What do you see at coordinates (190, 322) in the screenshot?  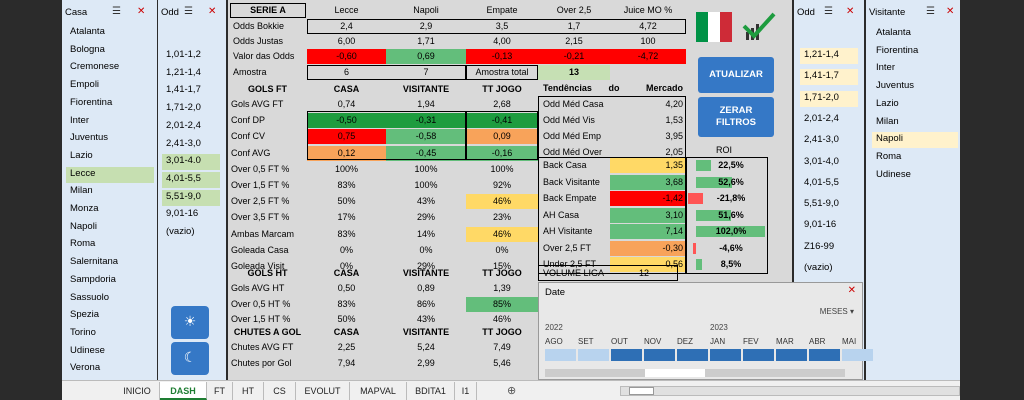 I see `light-mode-button: ☀` at bounding box center [190, 322].